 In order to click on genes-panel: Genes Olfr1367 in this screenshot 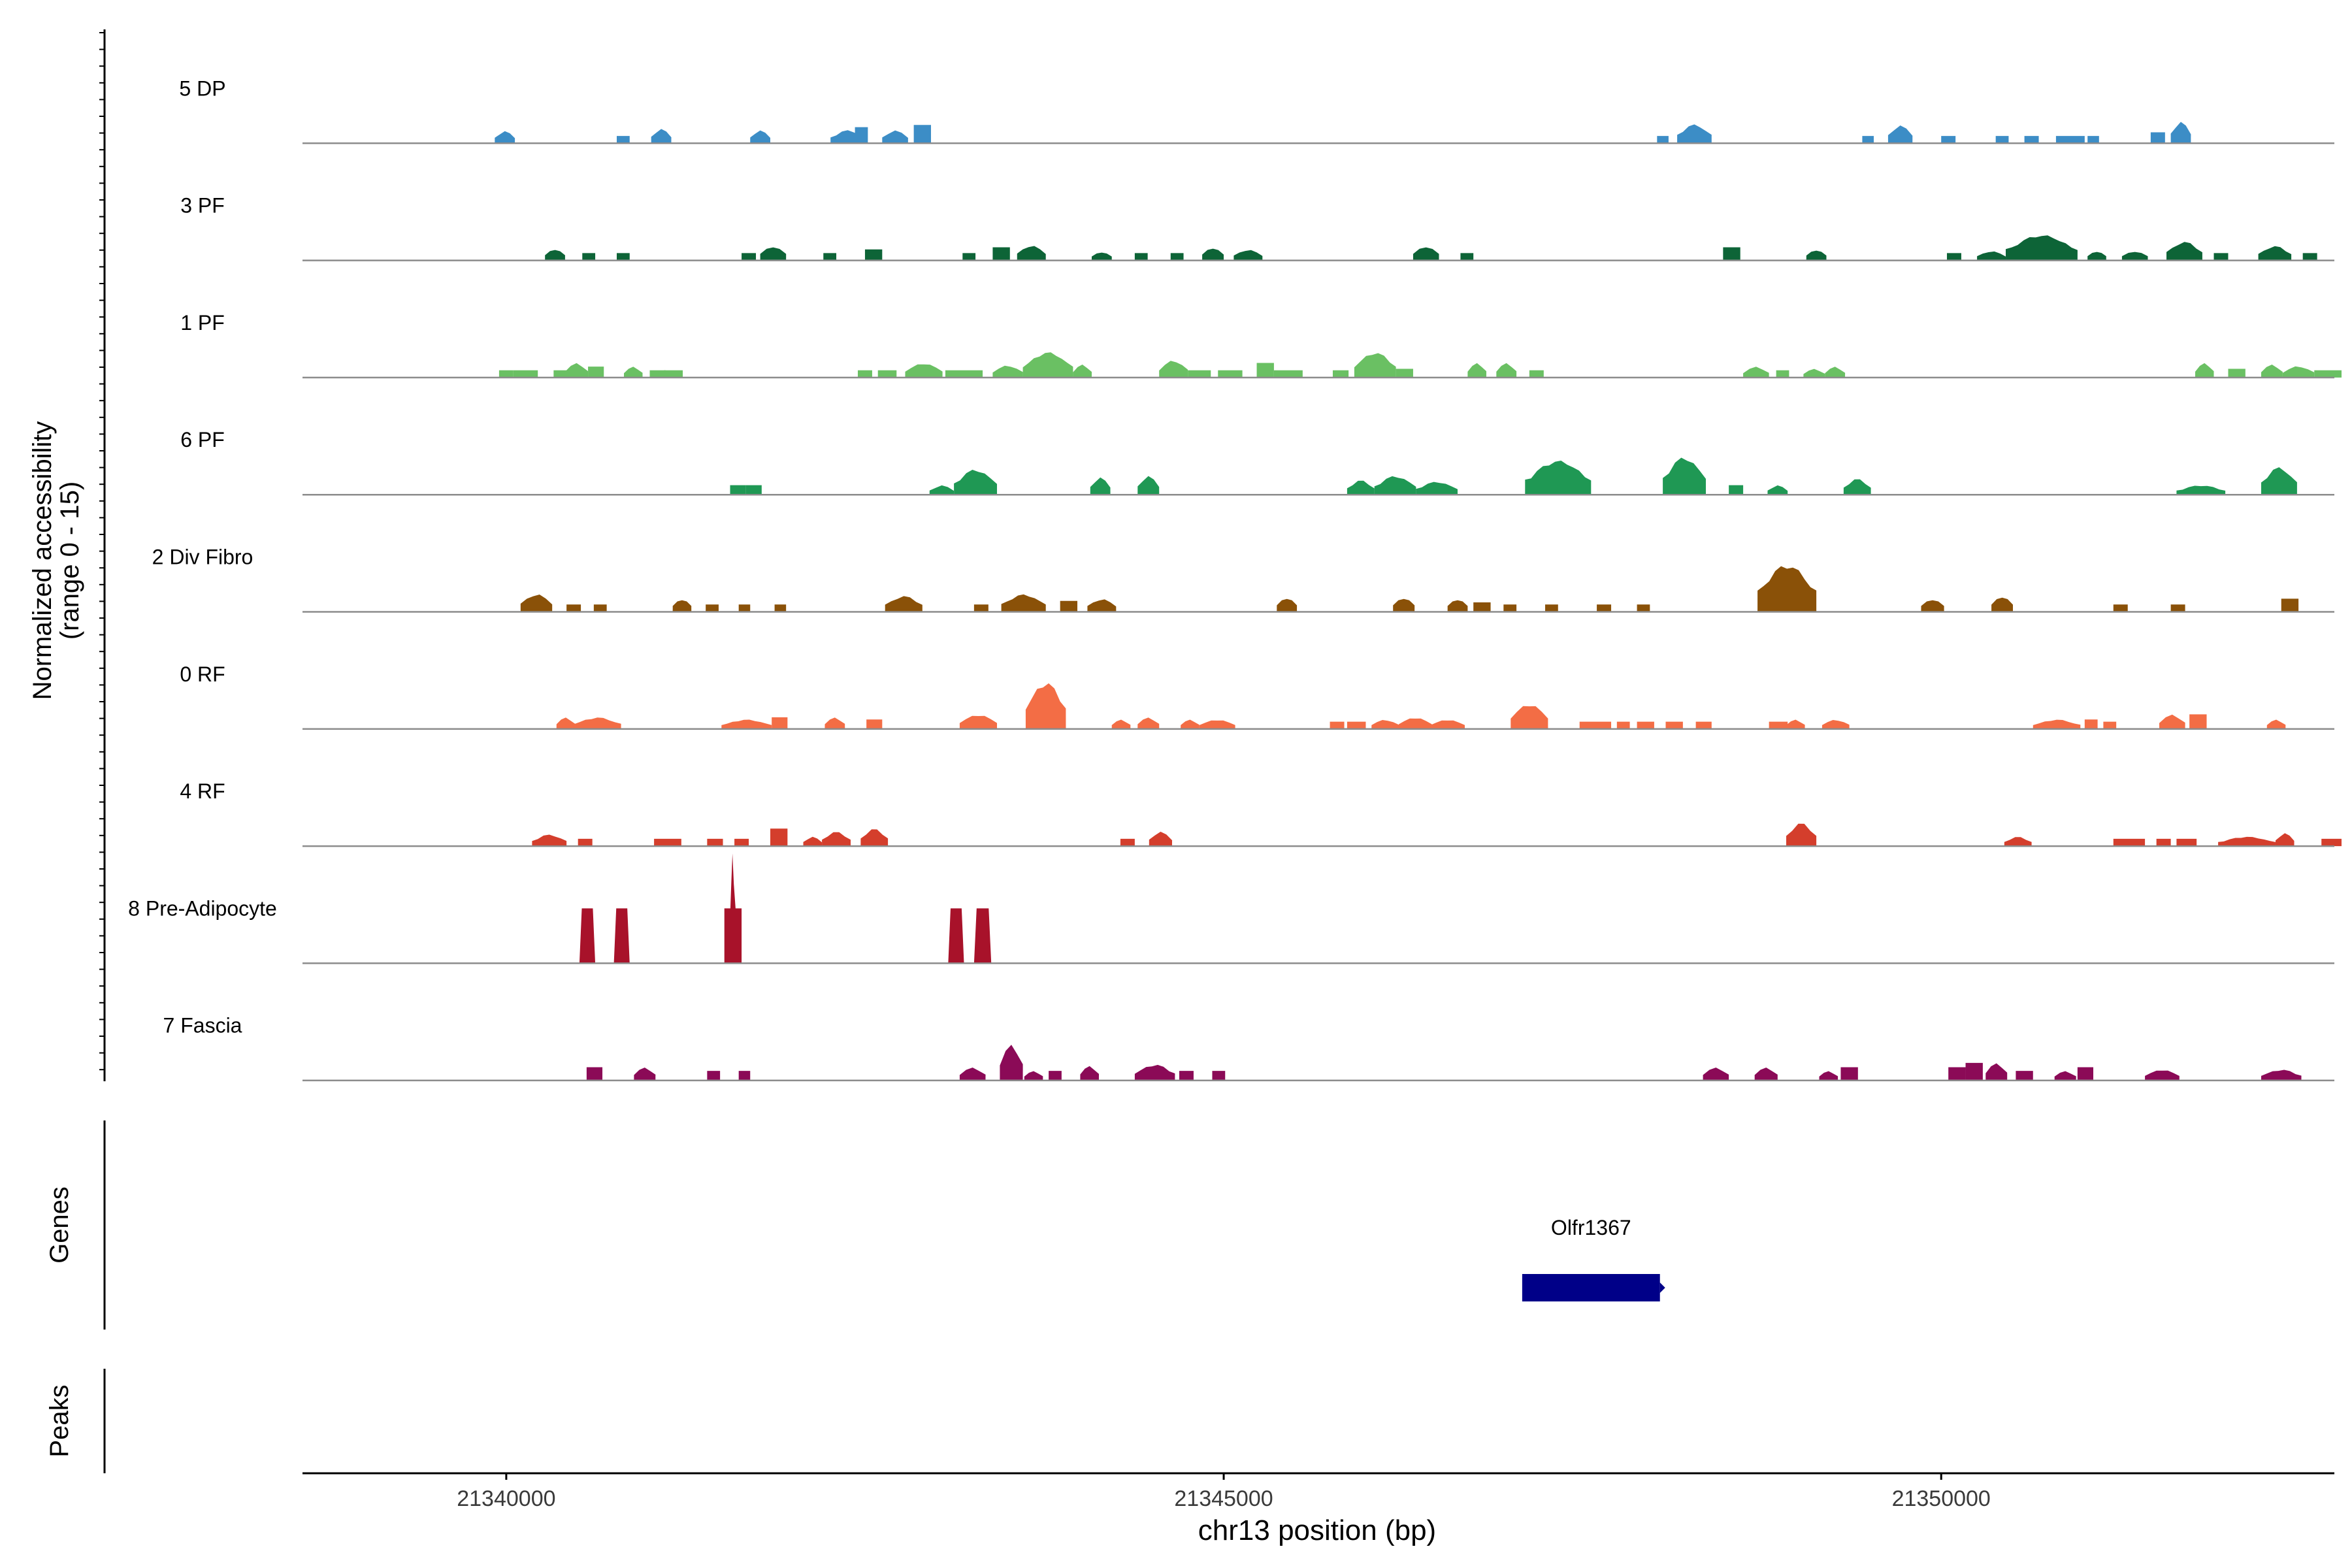, I will do `click(855, 1225)`.